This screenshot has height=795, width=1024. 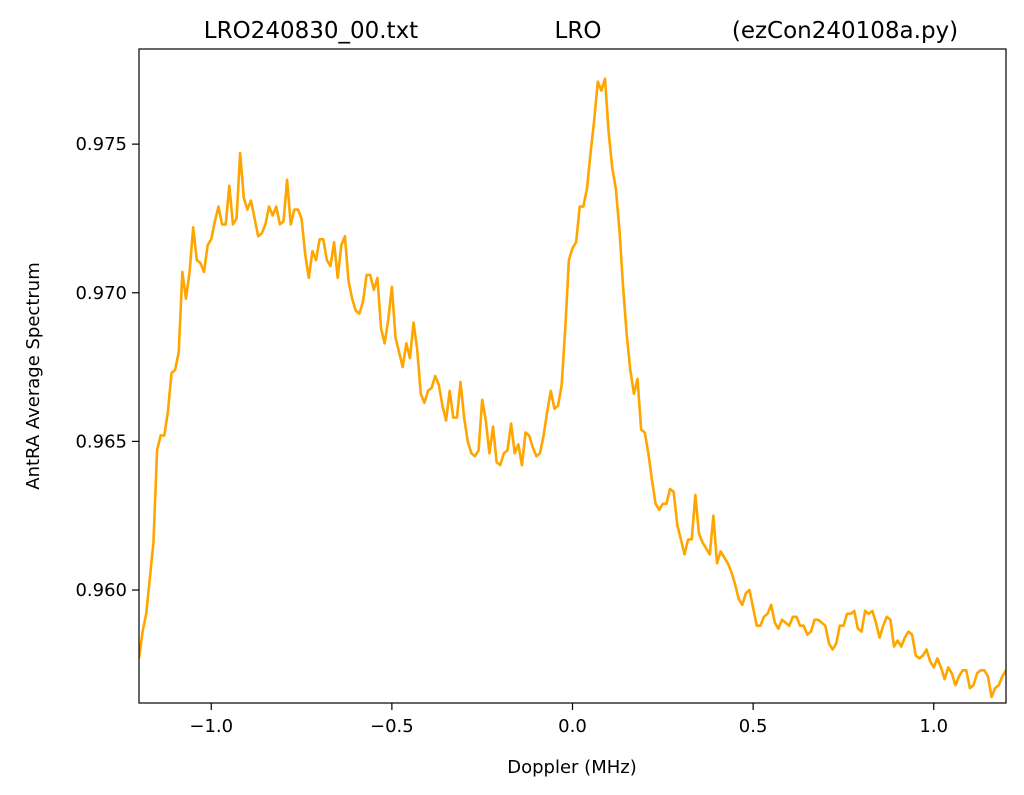 I want to click on x-axis-label: Doppler (MHz), so click(x=571, y=767).